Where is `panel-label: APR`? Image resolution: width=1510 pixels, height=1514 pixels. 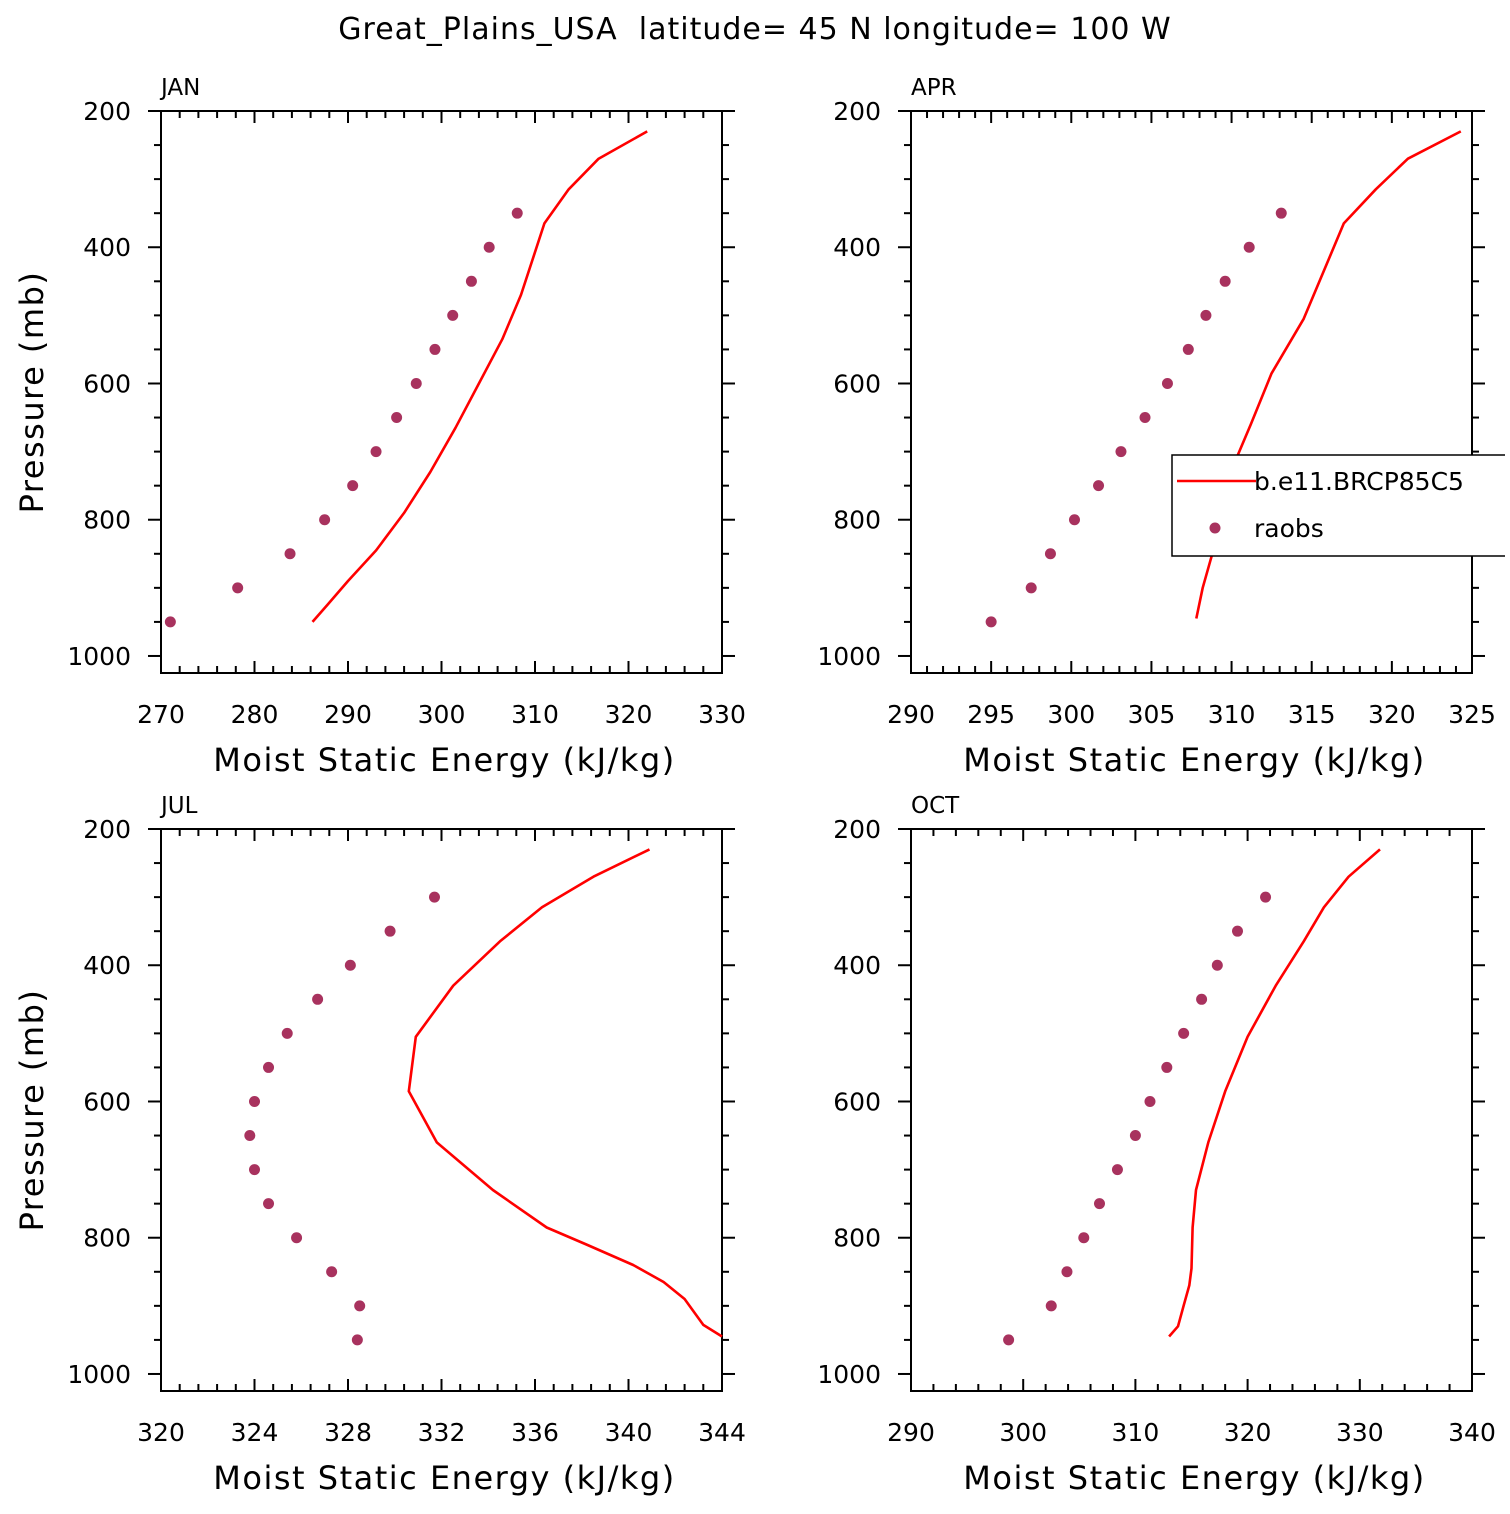 panel-label: APR is located at coordinates (934, 88).